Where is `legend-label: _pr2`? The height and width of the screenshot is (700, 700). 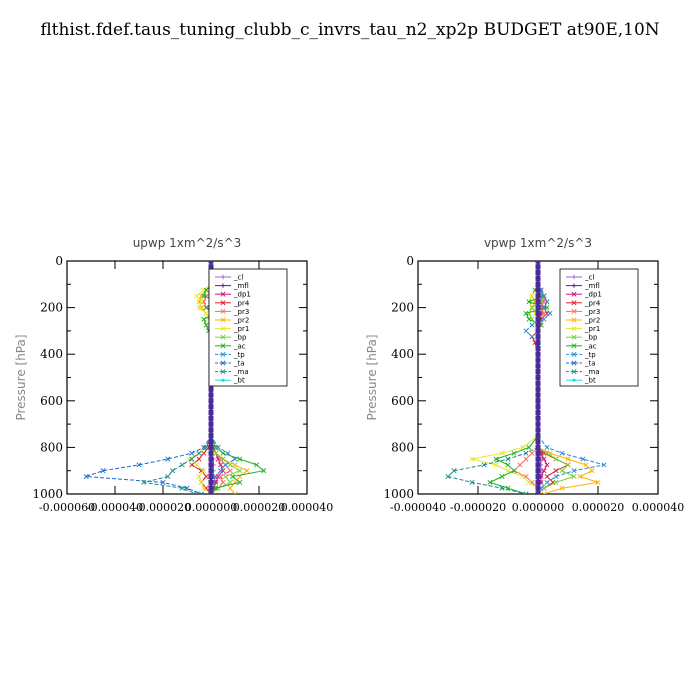
legend-label: _pr2 is located at coordinates (592, 321).